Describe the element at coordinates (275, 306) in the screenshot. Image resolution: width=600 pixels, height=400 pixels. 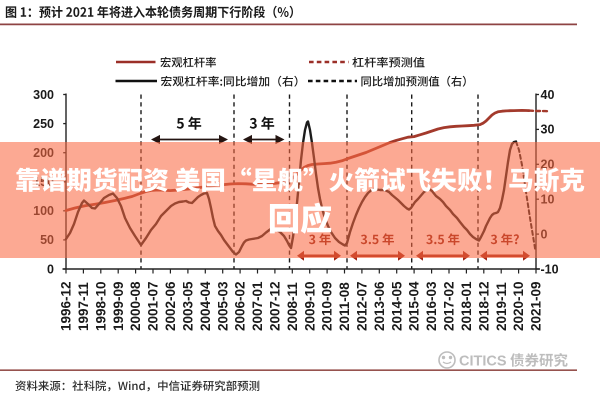
I see `svg-text: 2007-12` at that location.